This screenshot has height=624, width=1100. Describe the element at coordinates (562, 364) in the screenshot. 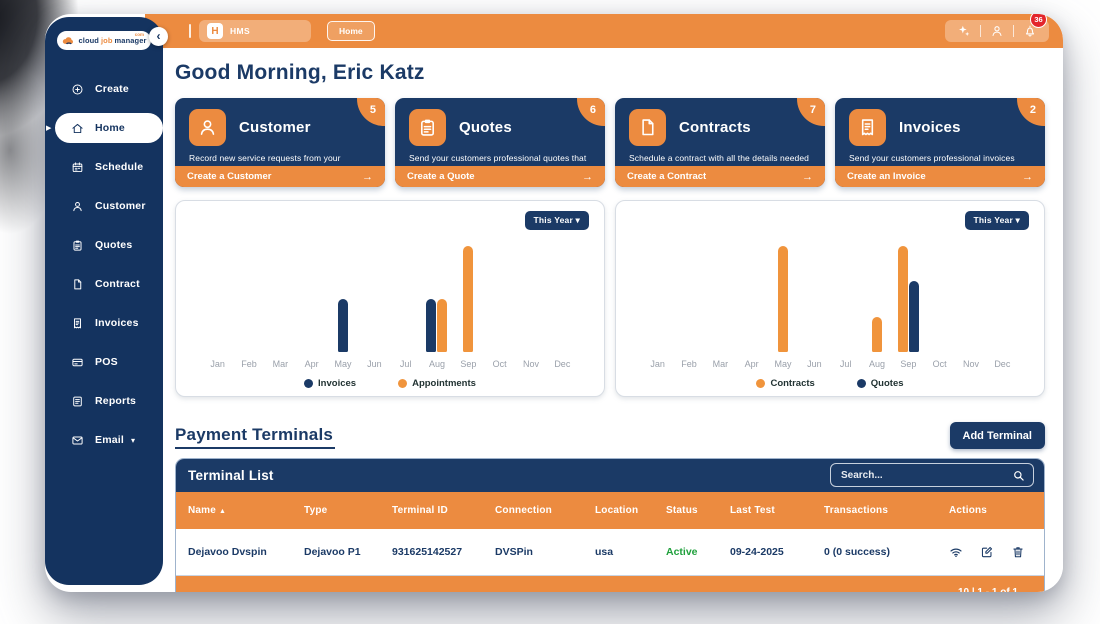

I see `x-tick: Dec` at that location.